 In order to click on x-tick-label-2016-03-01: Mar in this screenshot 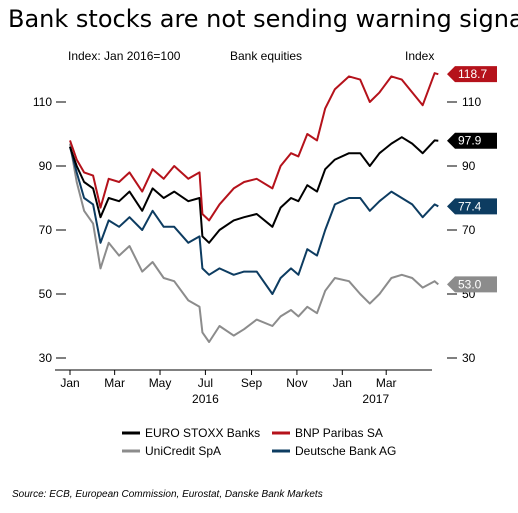, I will do `click(114, 383)`.